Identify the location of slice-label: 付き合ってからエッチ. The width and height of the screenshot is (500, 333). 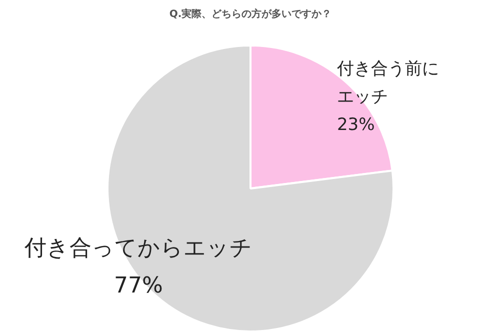
(137, 249).